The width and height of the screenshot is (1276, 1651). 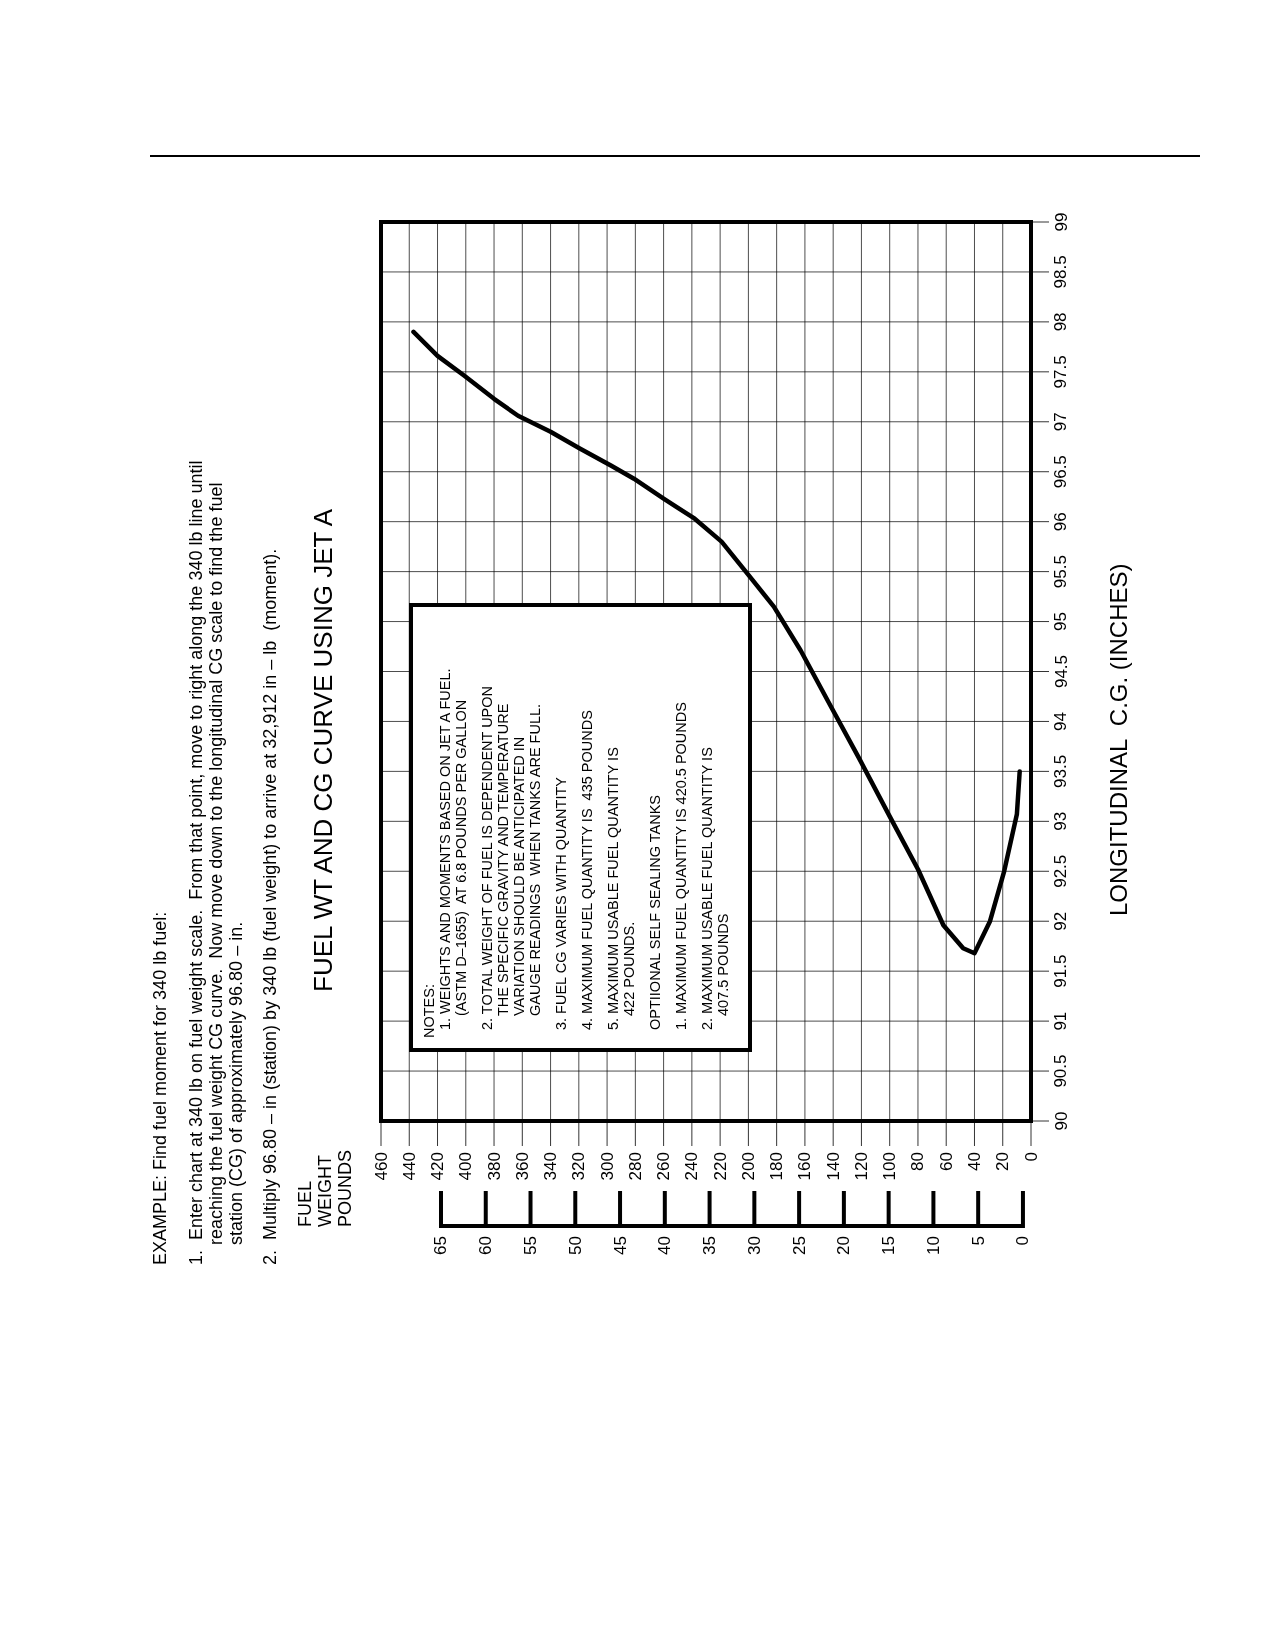 I want to click on annotation: 4. MAXIMUM FUEL QUANTITY IS 435 POUNDS, so click(x=587, y=870).